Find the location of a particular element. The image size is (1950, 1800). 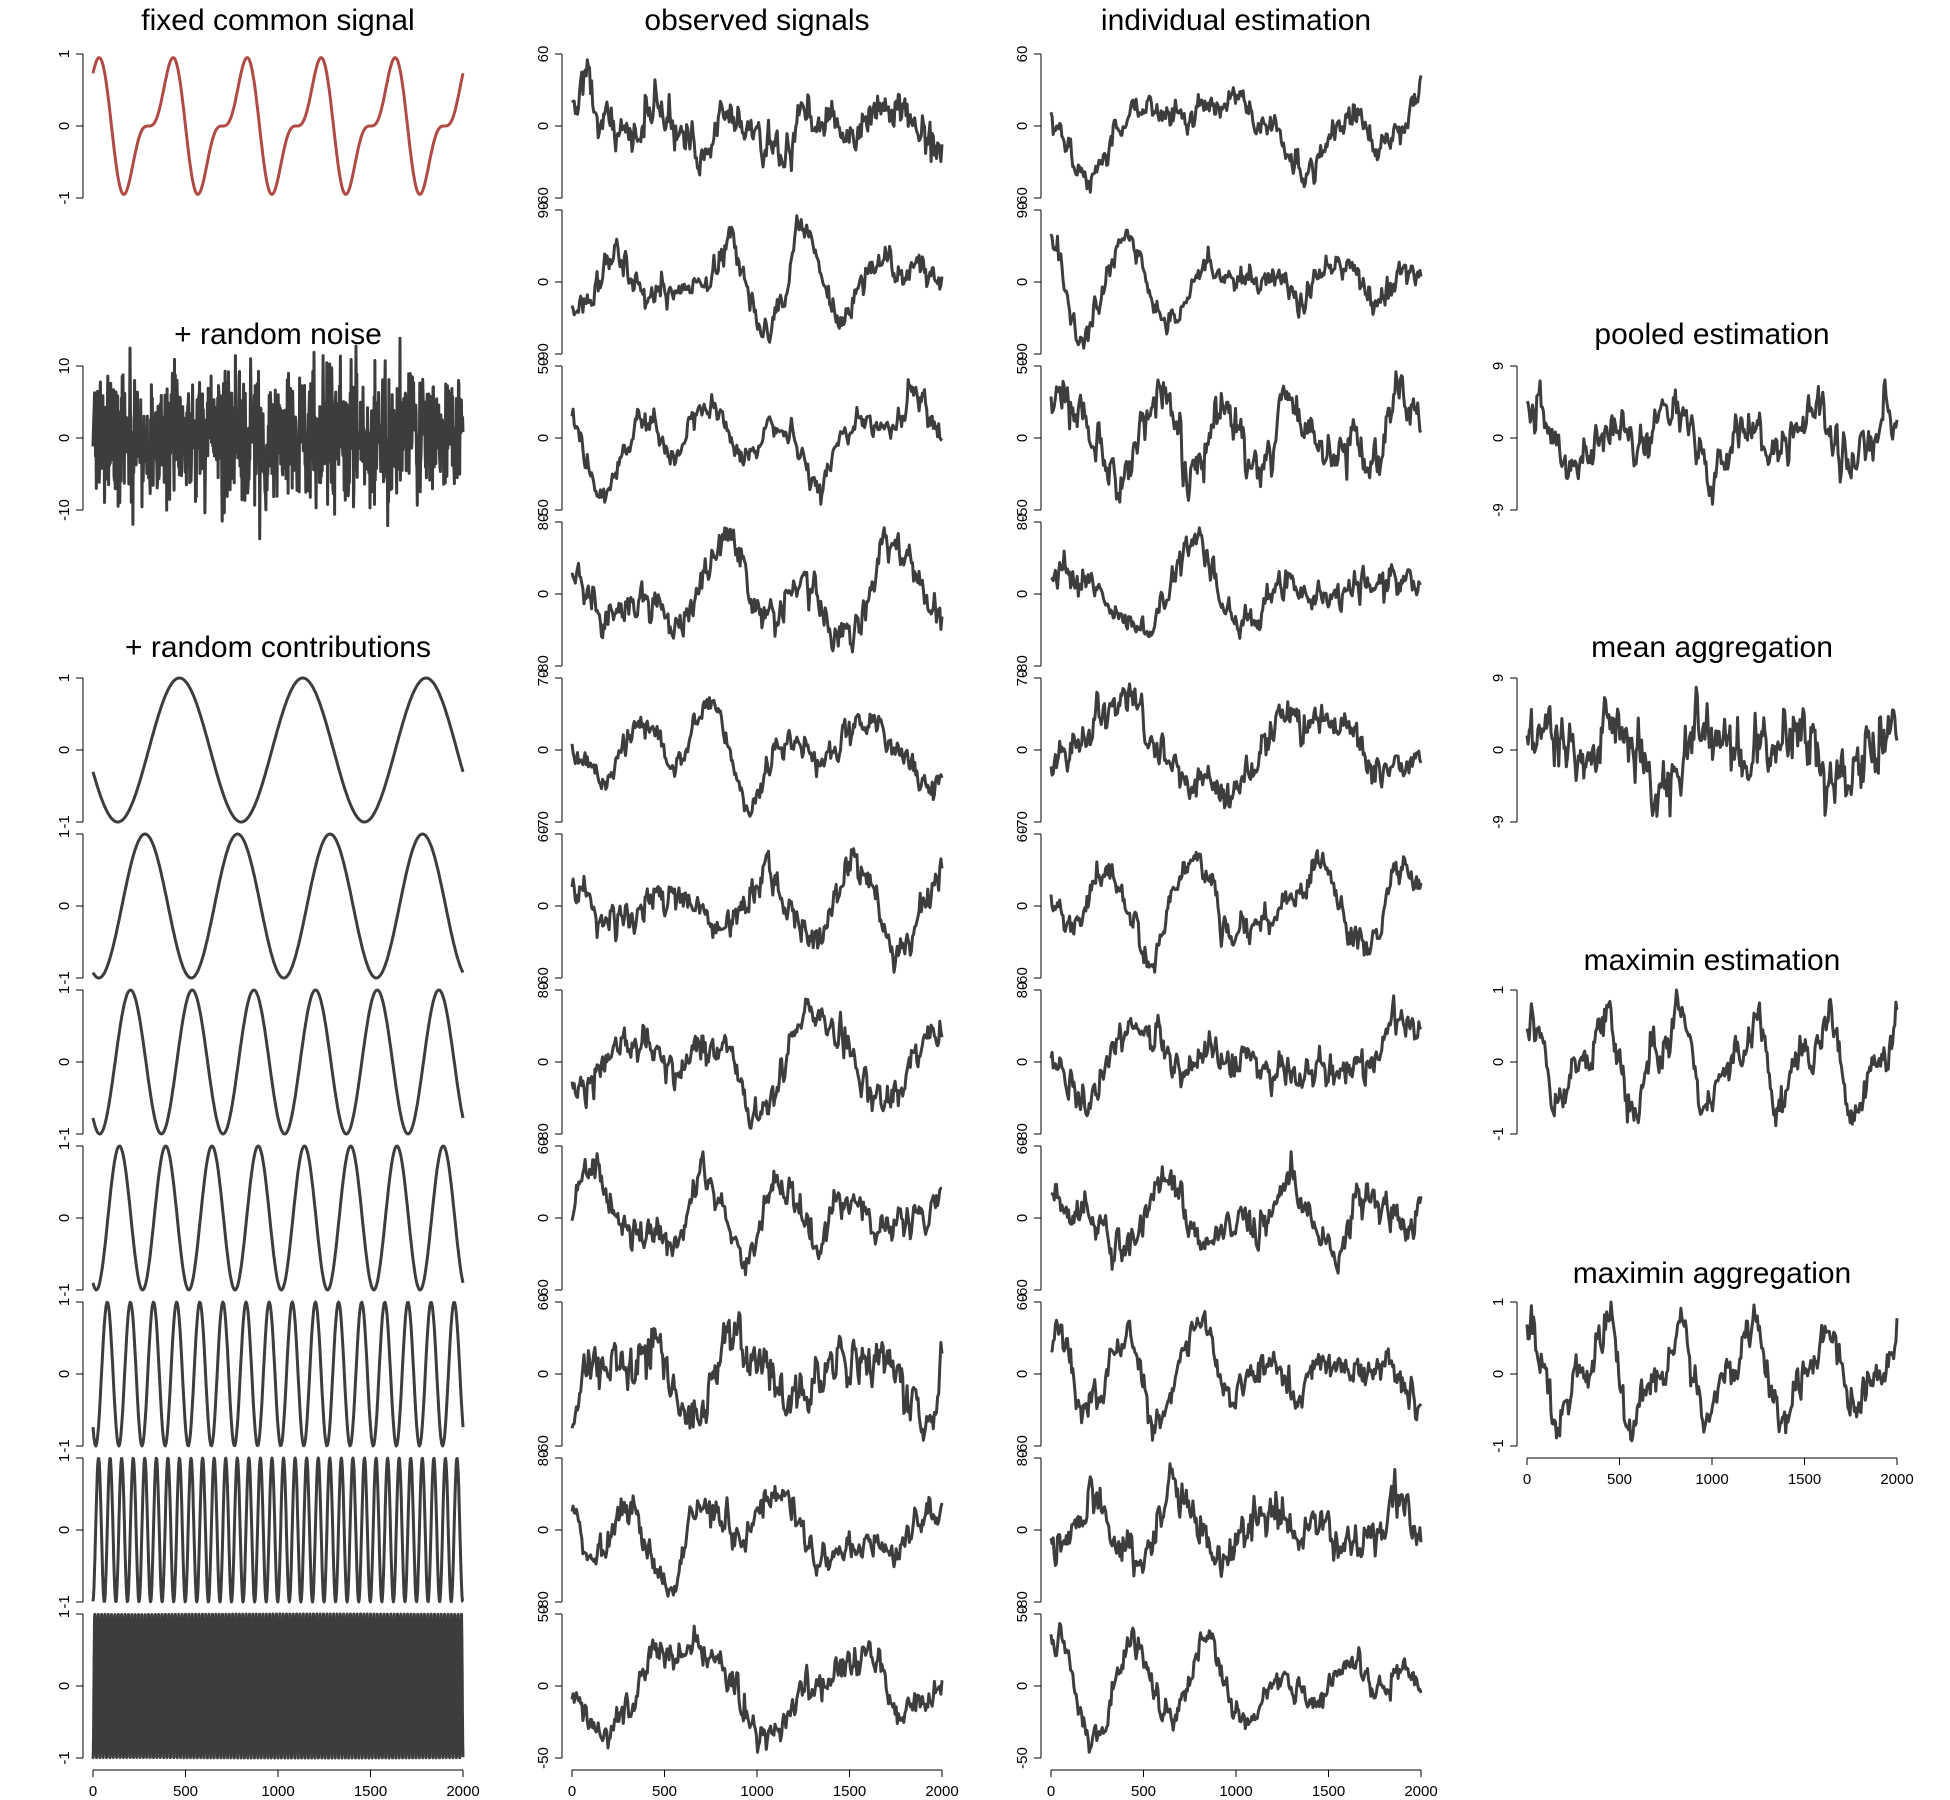

series-line-maximin-estimation is located at coordinates (1712, 1058).